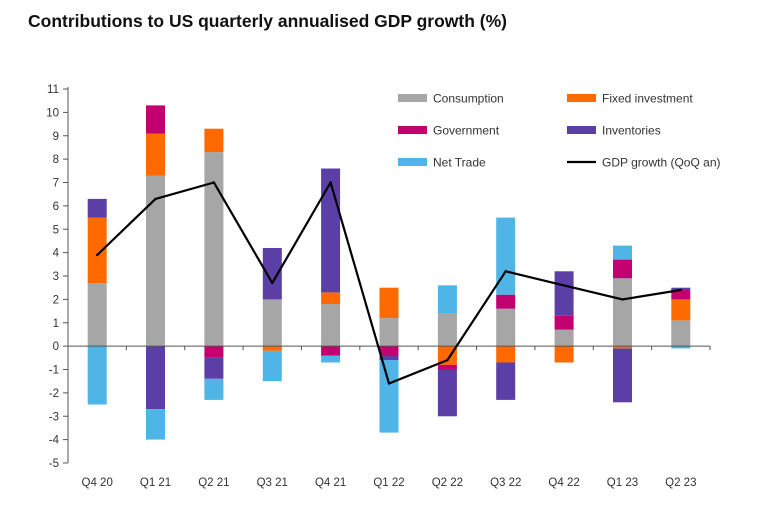 Image resolution: width=767 pixels, height=511 pixels. Describe the element at coordinates (56, 160) in the screenshot. I see `y-tick-label: 8` at that location.